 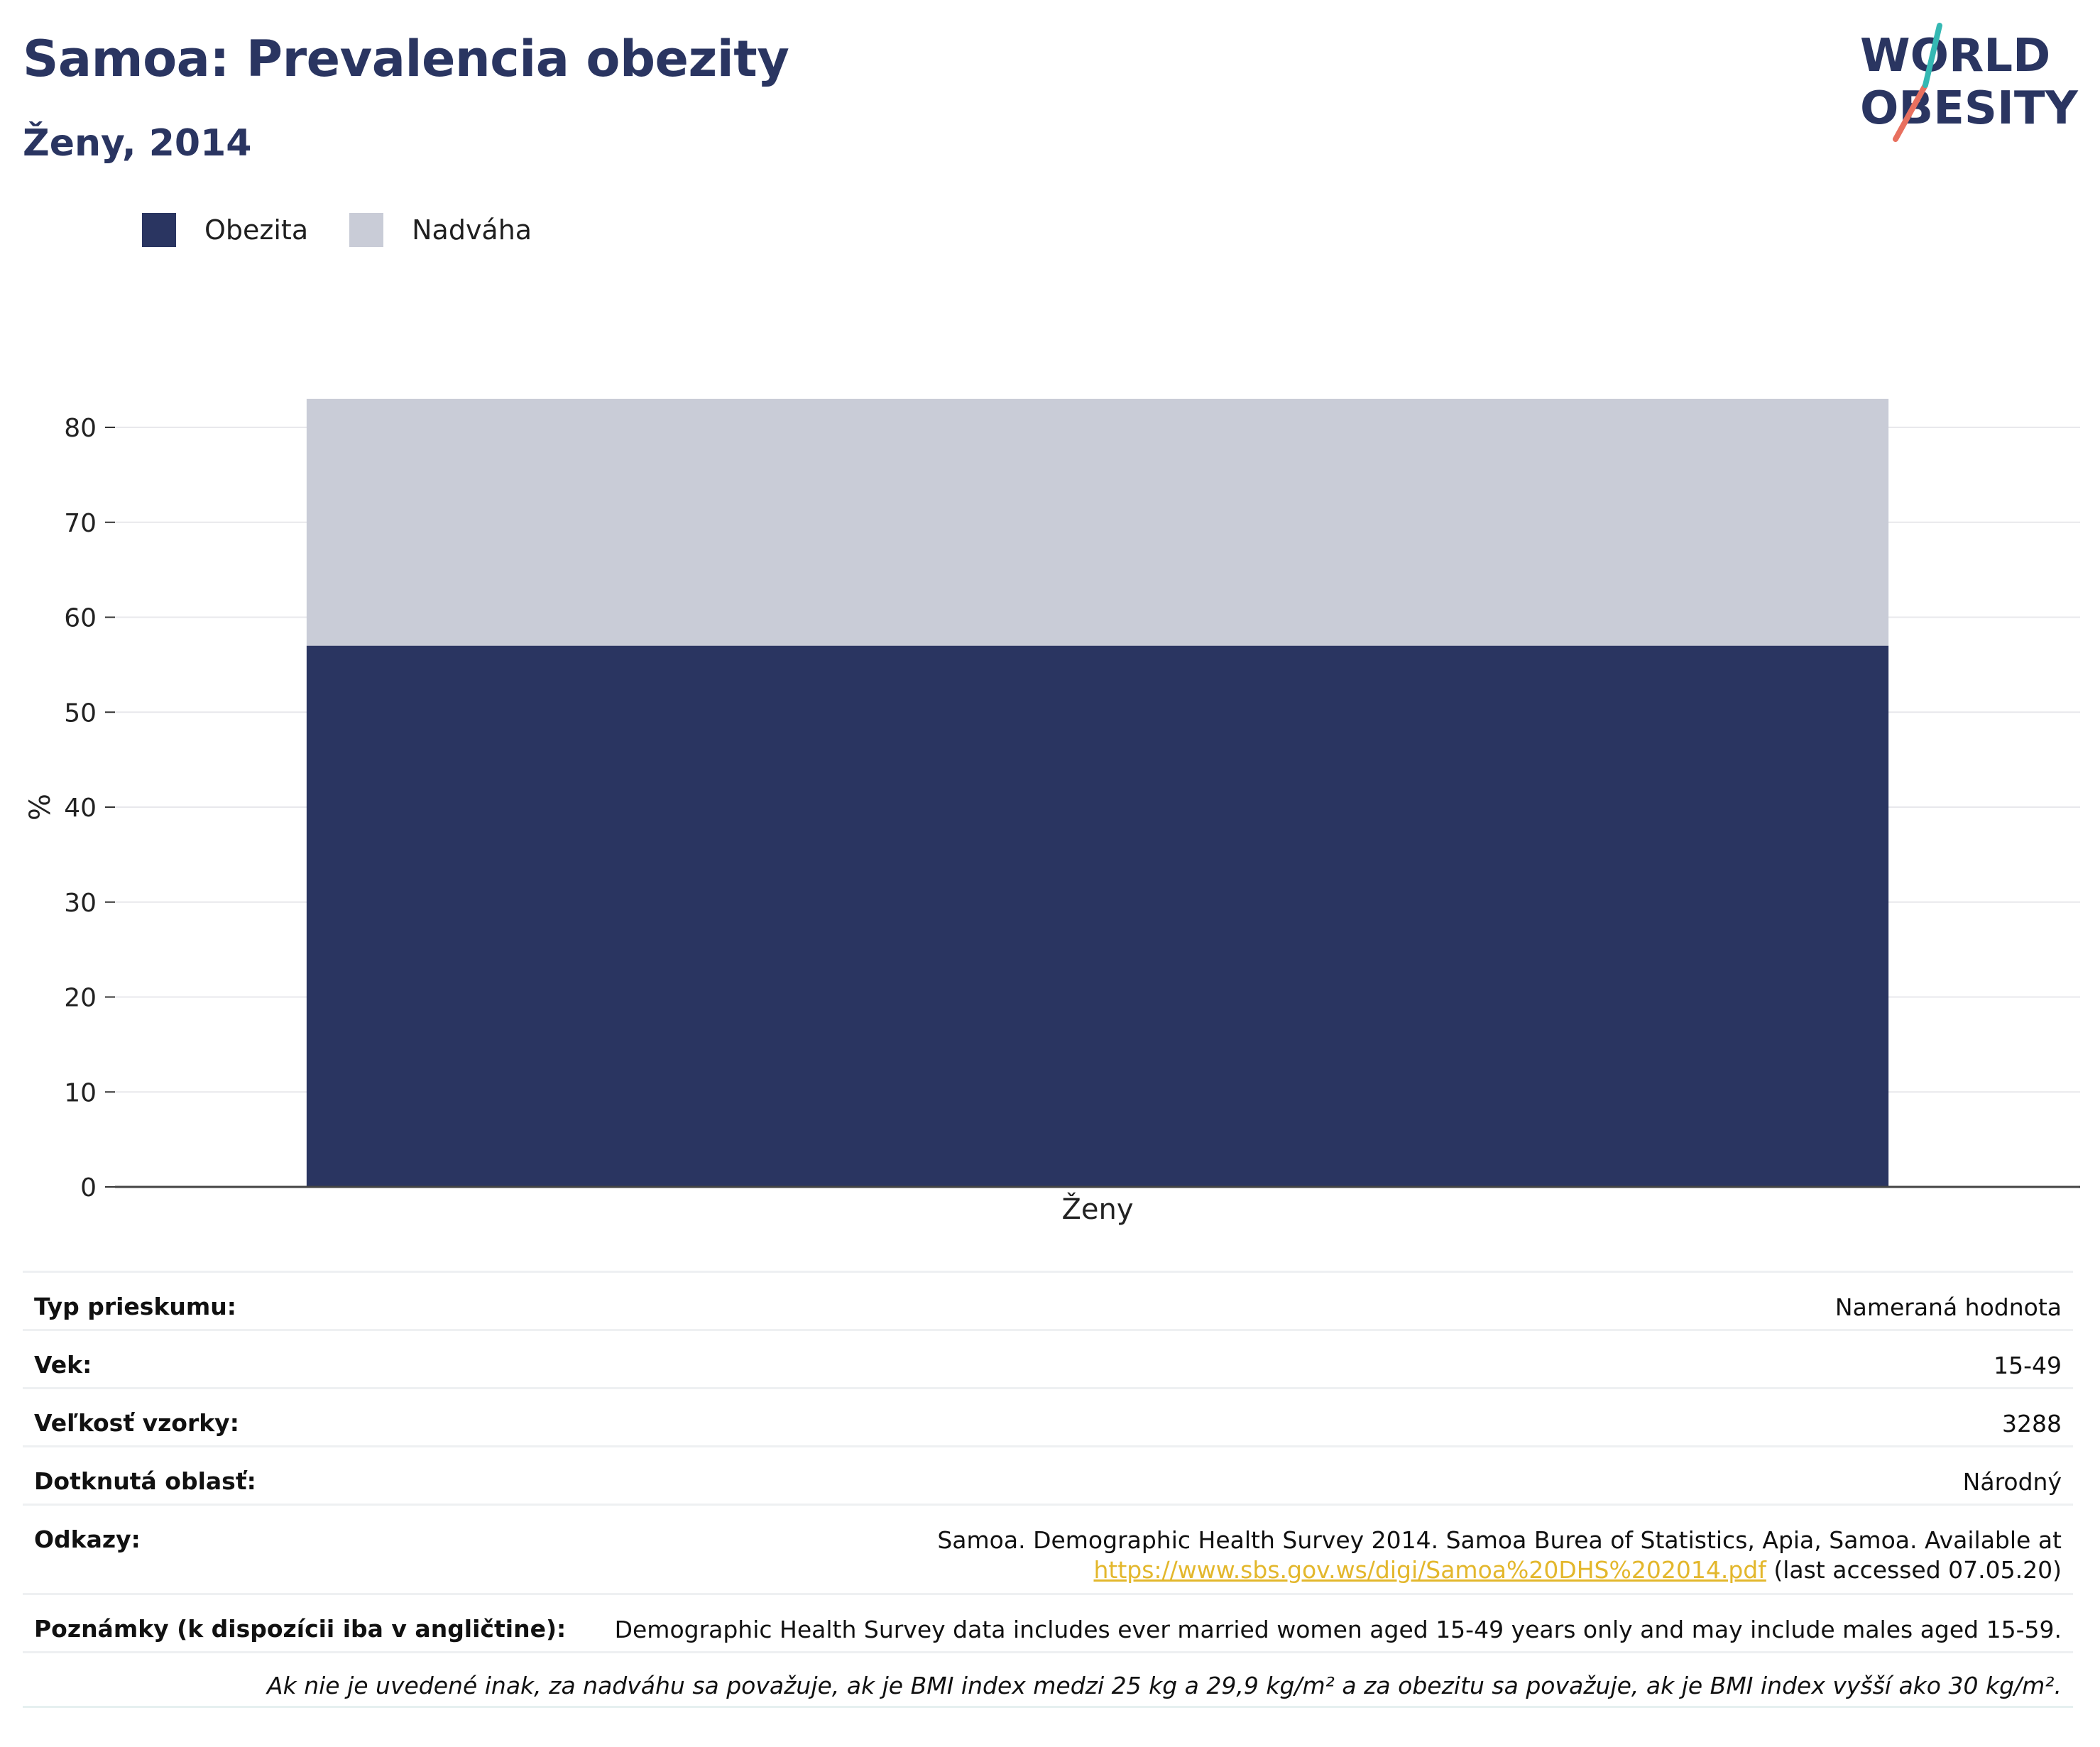 I want to click on references-suffix: (last accessed 07.05.20), so click(x=1914, y=1570).